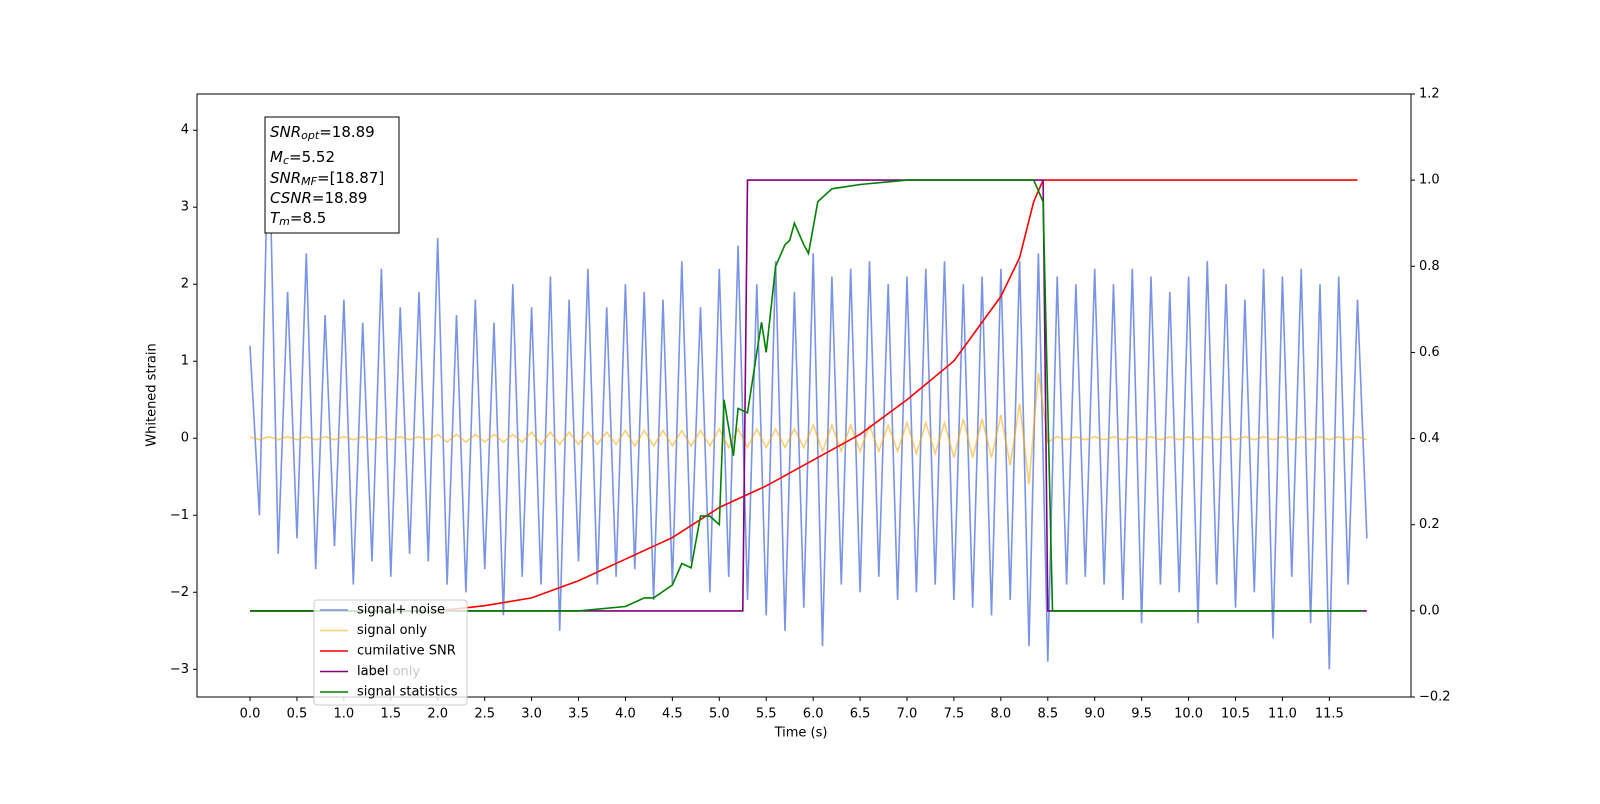 The height and width of the screenshot is (804, 1600). I want to click on x-tick-label: 6.5, so click(860, 714).